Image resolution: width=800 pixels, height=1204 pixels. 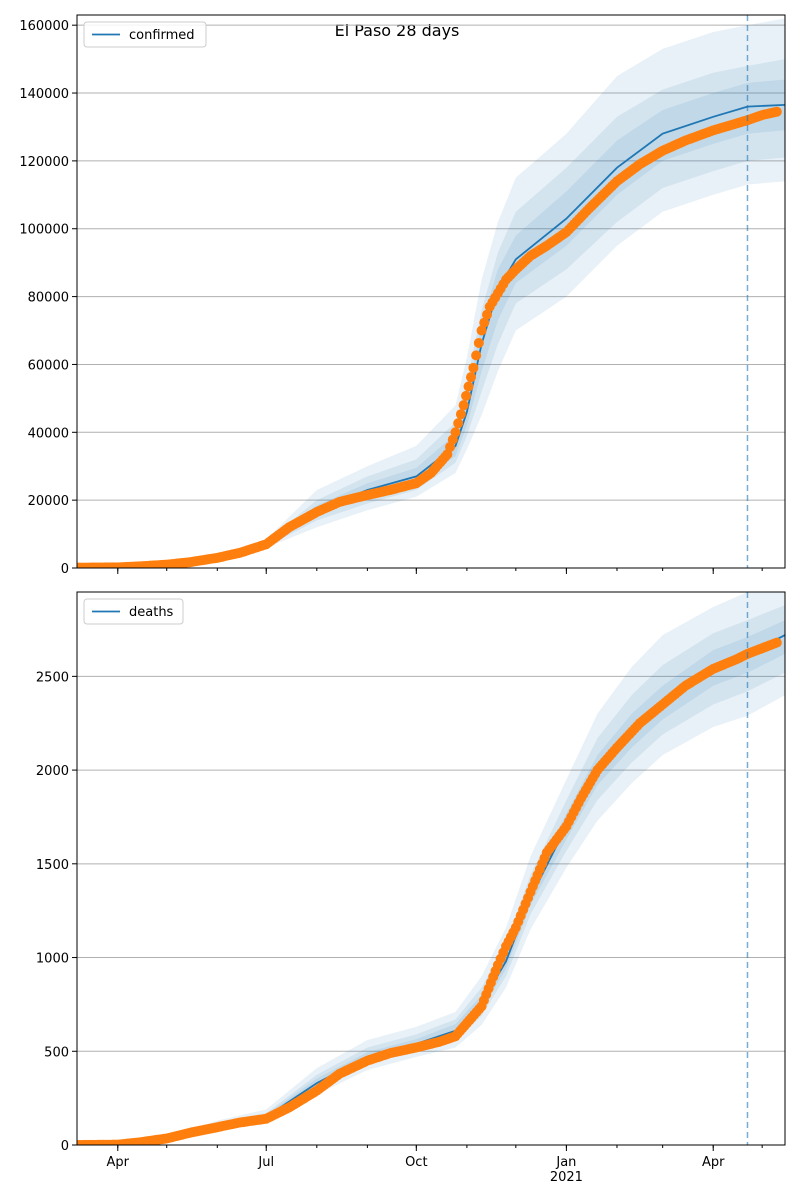 I want to click on y-tick-label: 1000, so click(x=52, y=959).